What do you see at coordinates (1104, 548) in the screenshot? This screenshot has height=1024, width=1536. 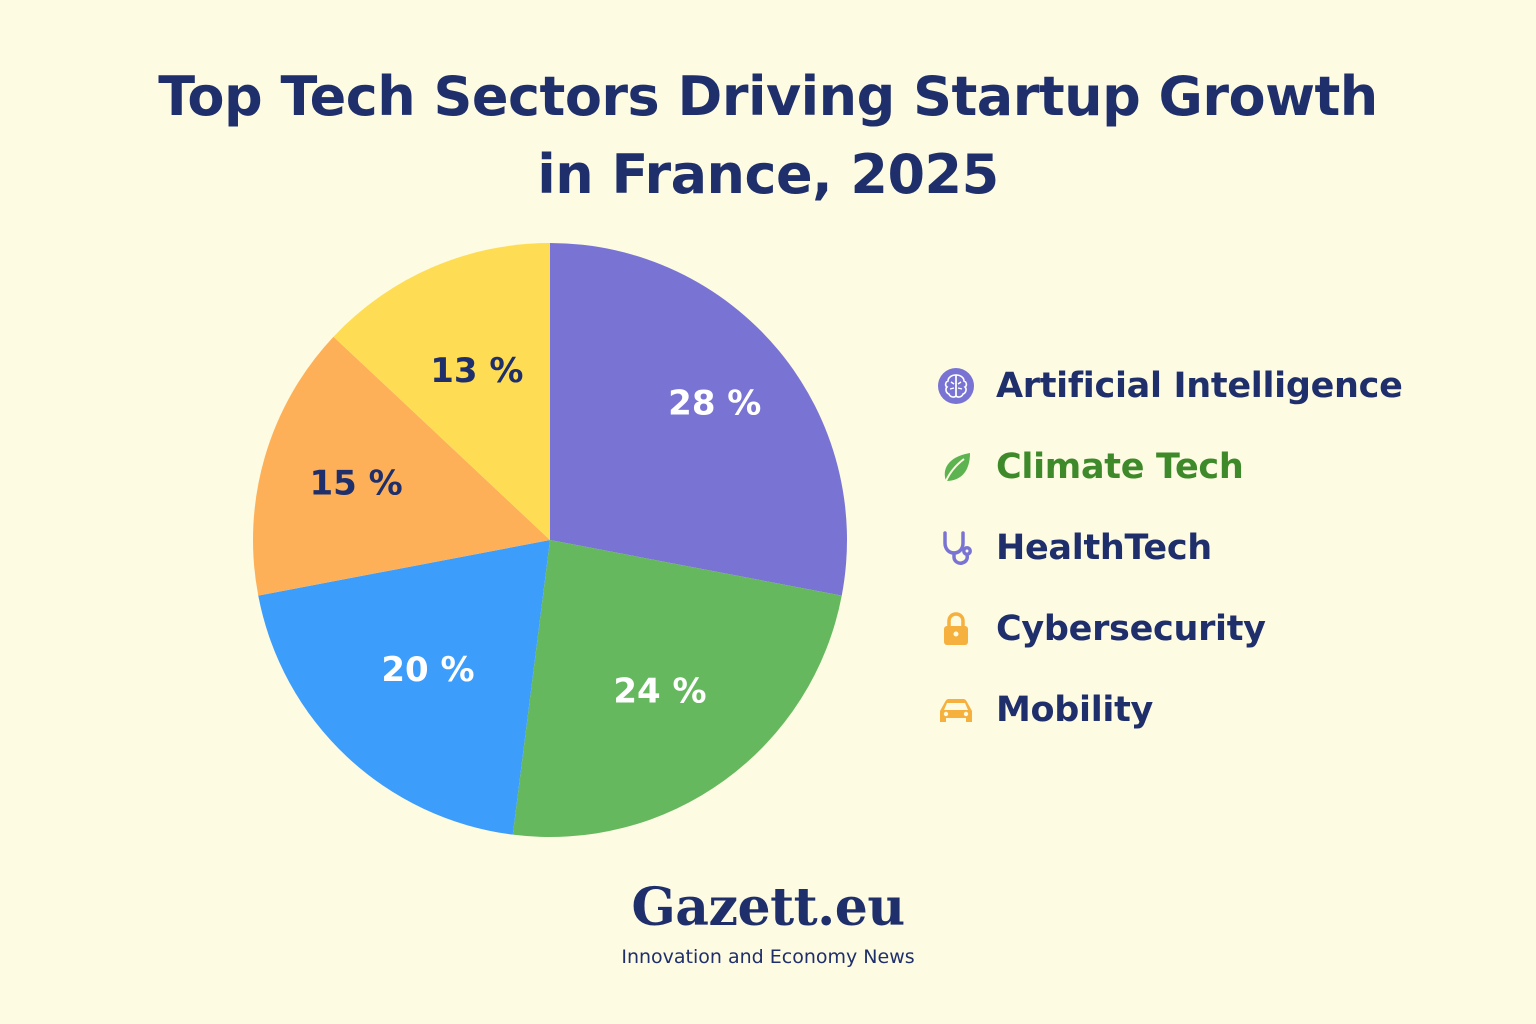 I see `legend-label: HealthTech` at bounding box center [1104, 548].